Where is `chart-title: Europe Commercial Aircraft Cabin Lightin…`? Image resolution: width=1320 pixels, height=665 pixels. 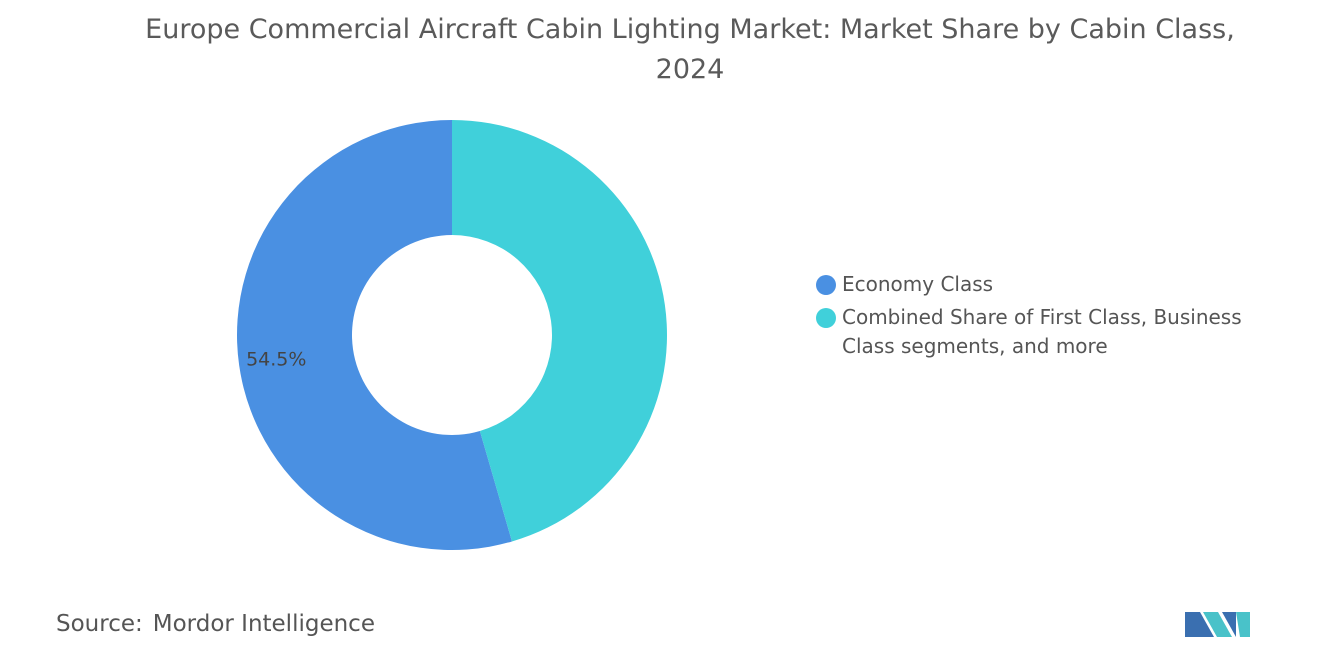 chart-title: Europe Commercial Aircraft Cabin Lightin… is located at coordinates (690, 49).